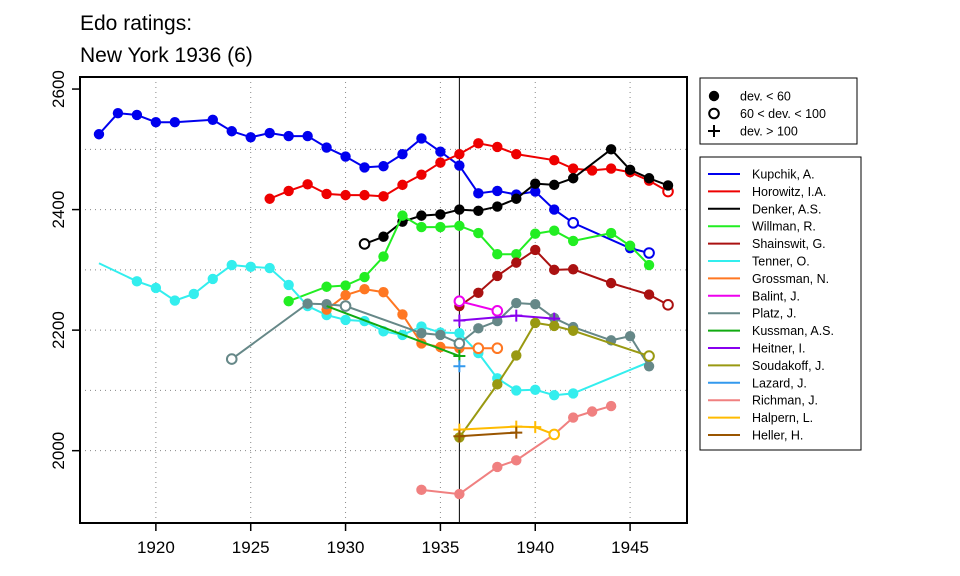 Image resolution: width=960 pixels, height=576 pixels. Describe the element at coordinates (440, 547) in the screenshot. I see `x-tick-label: 1935` at that location.